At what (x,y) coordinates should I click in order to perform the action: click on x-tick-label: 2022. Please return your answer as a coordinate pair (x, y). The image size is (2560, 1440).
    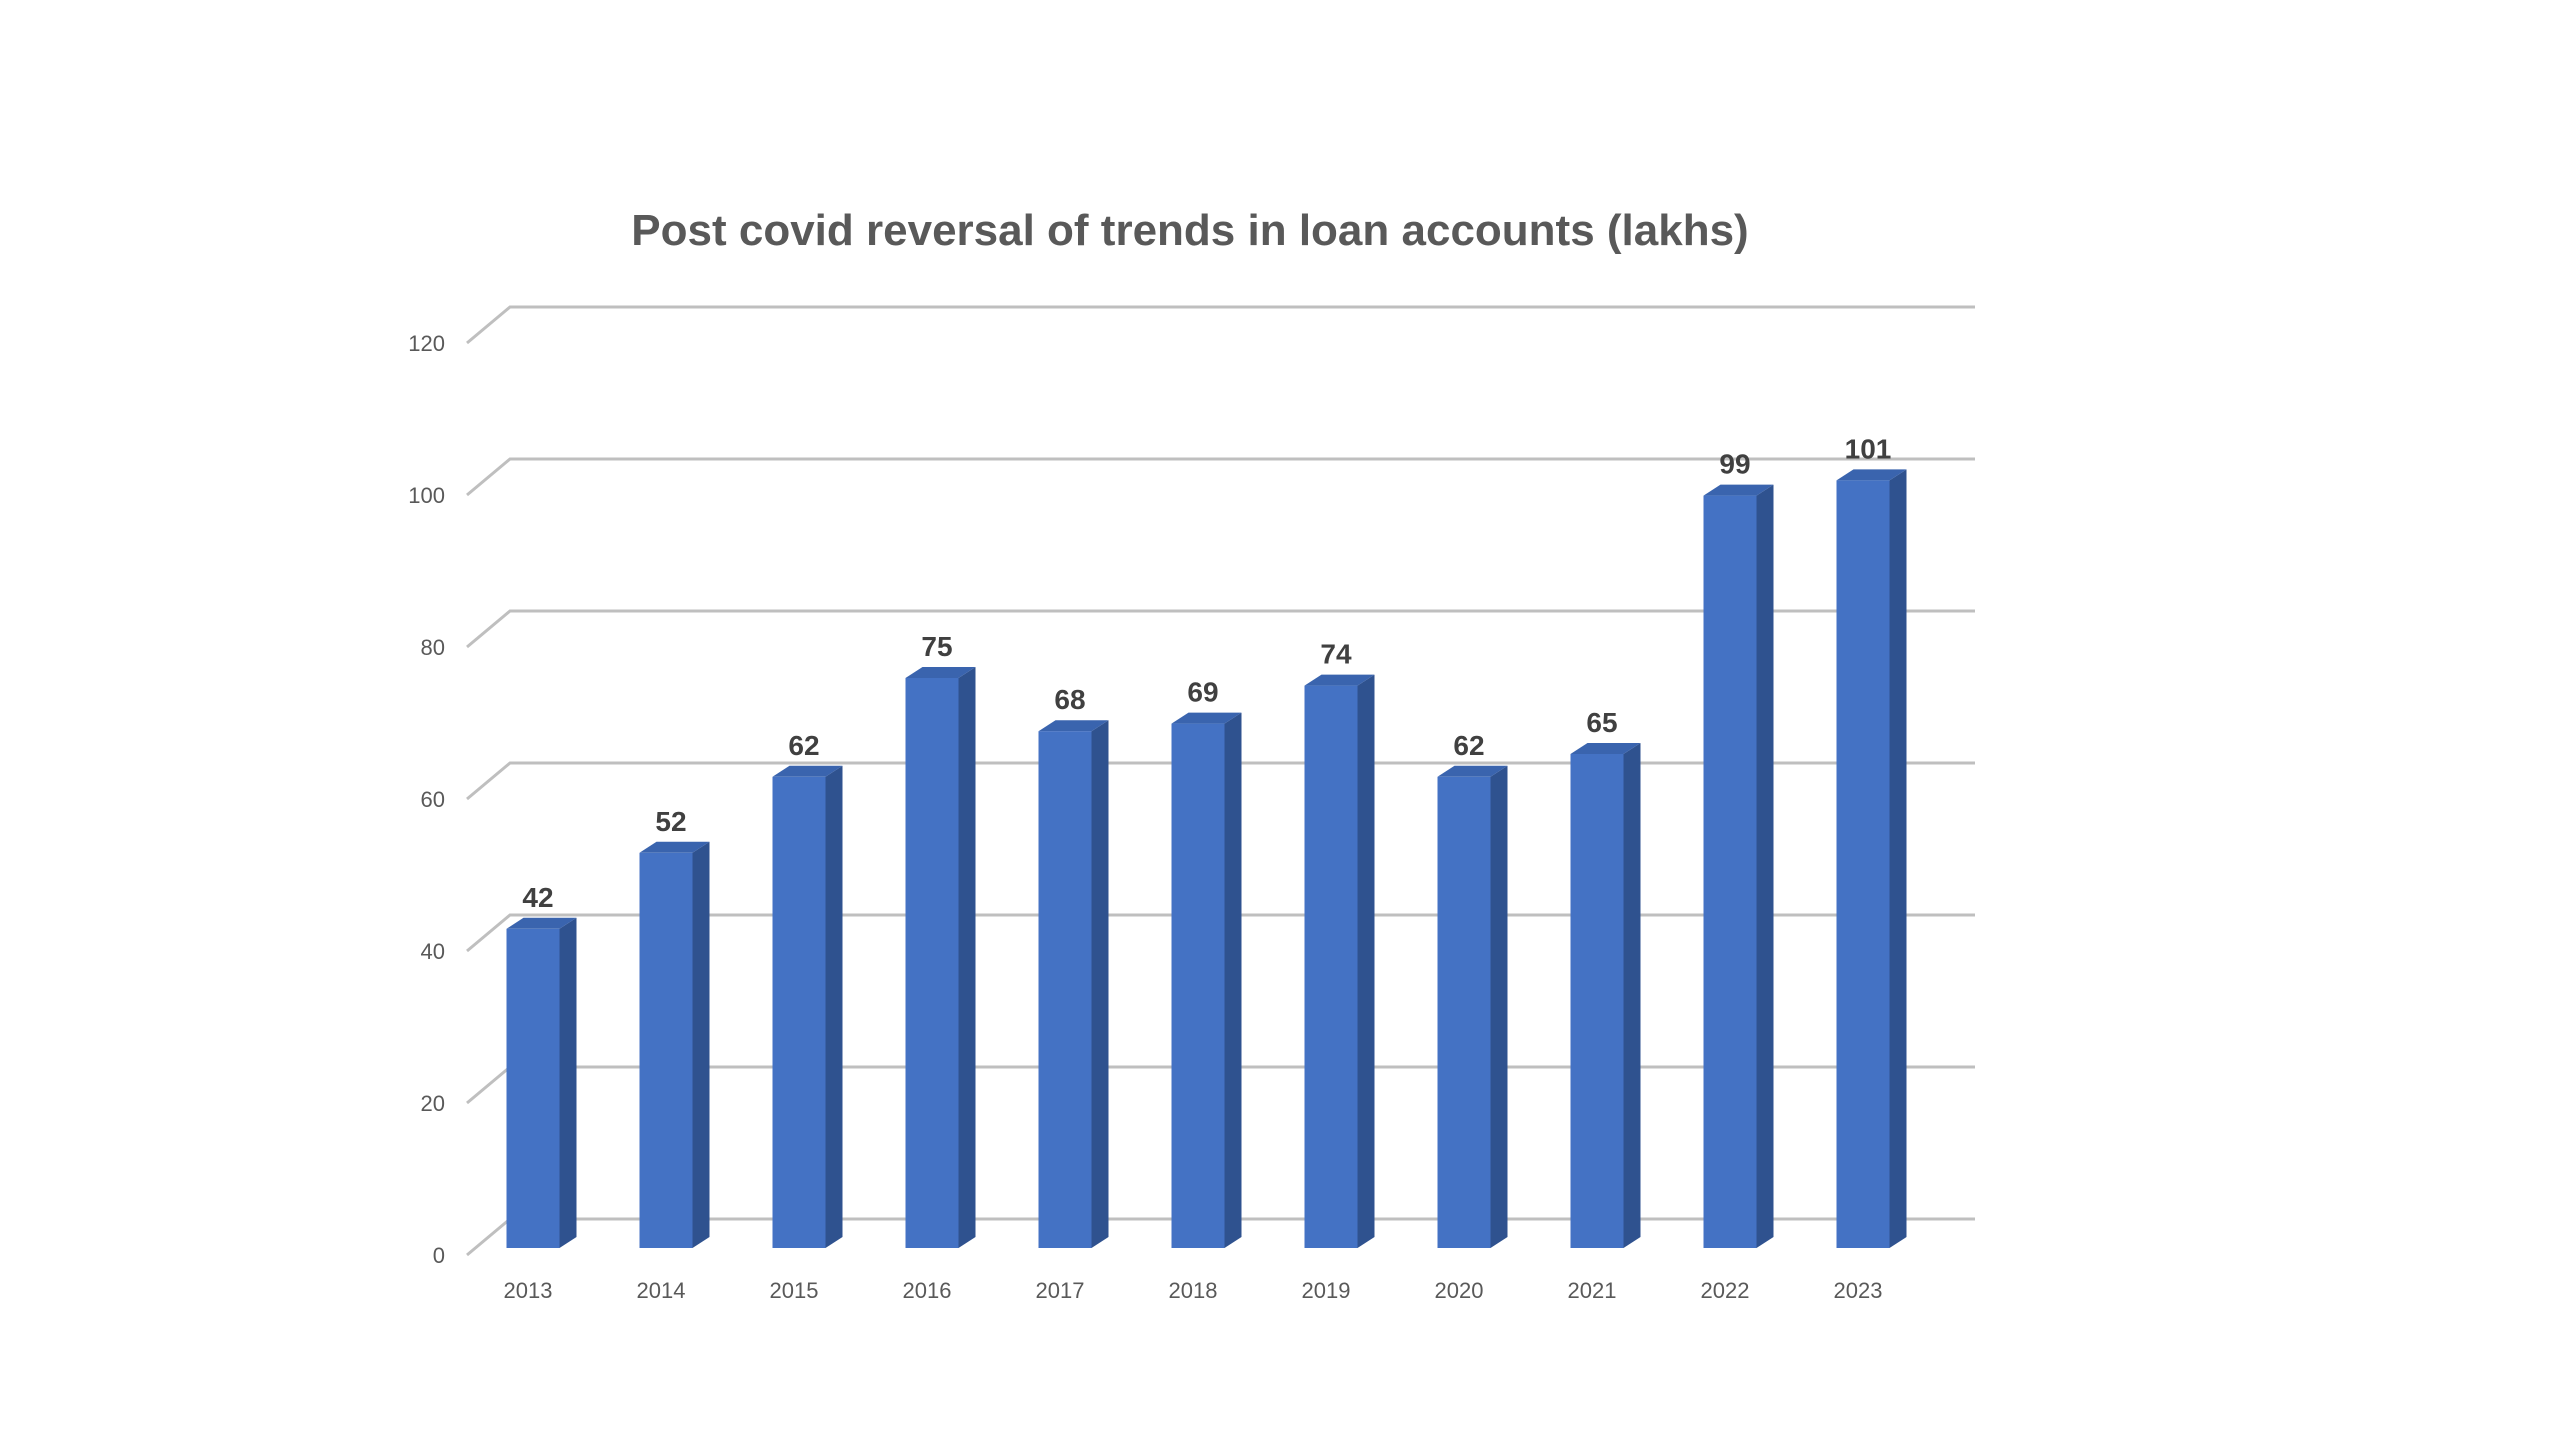
    Looking at the image, I should click on (1725, 1290).